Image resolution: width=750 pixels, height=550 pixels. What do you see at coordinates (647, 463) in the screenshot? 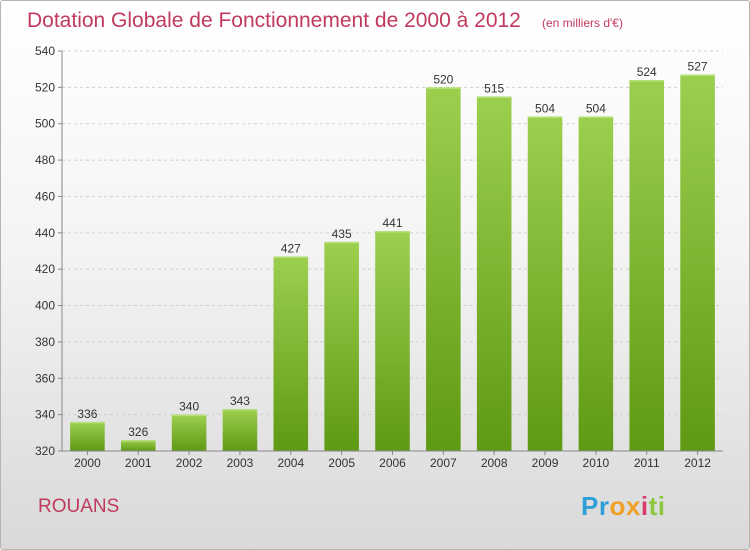
I see `x-tick-label: 2011` at bounding box center [647, 463].